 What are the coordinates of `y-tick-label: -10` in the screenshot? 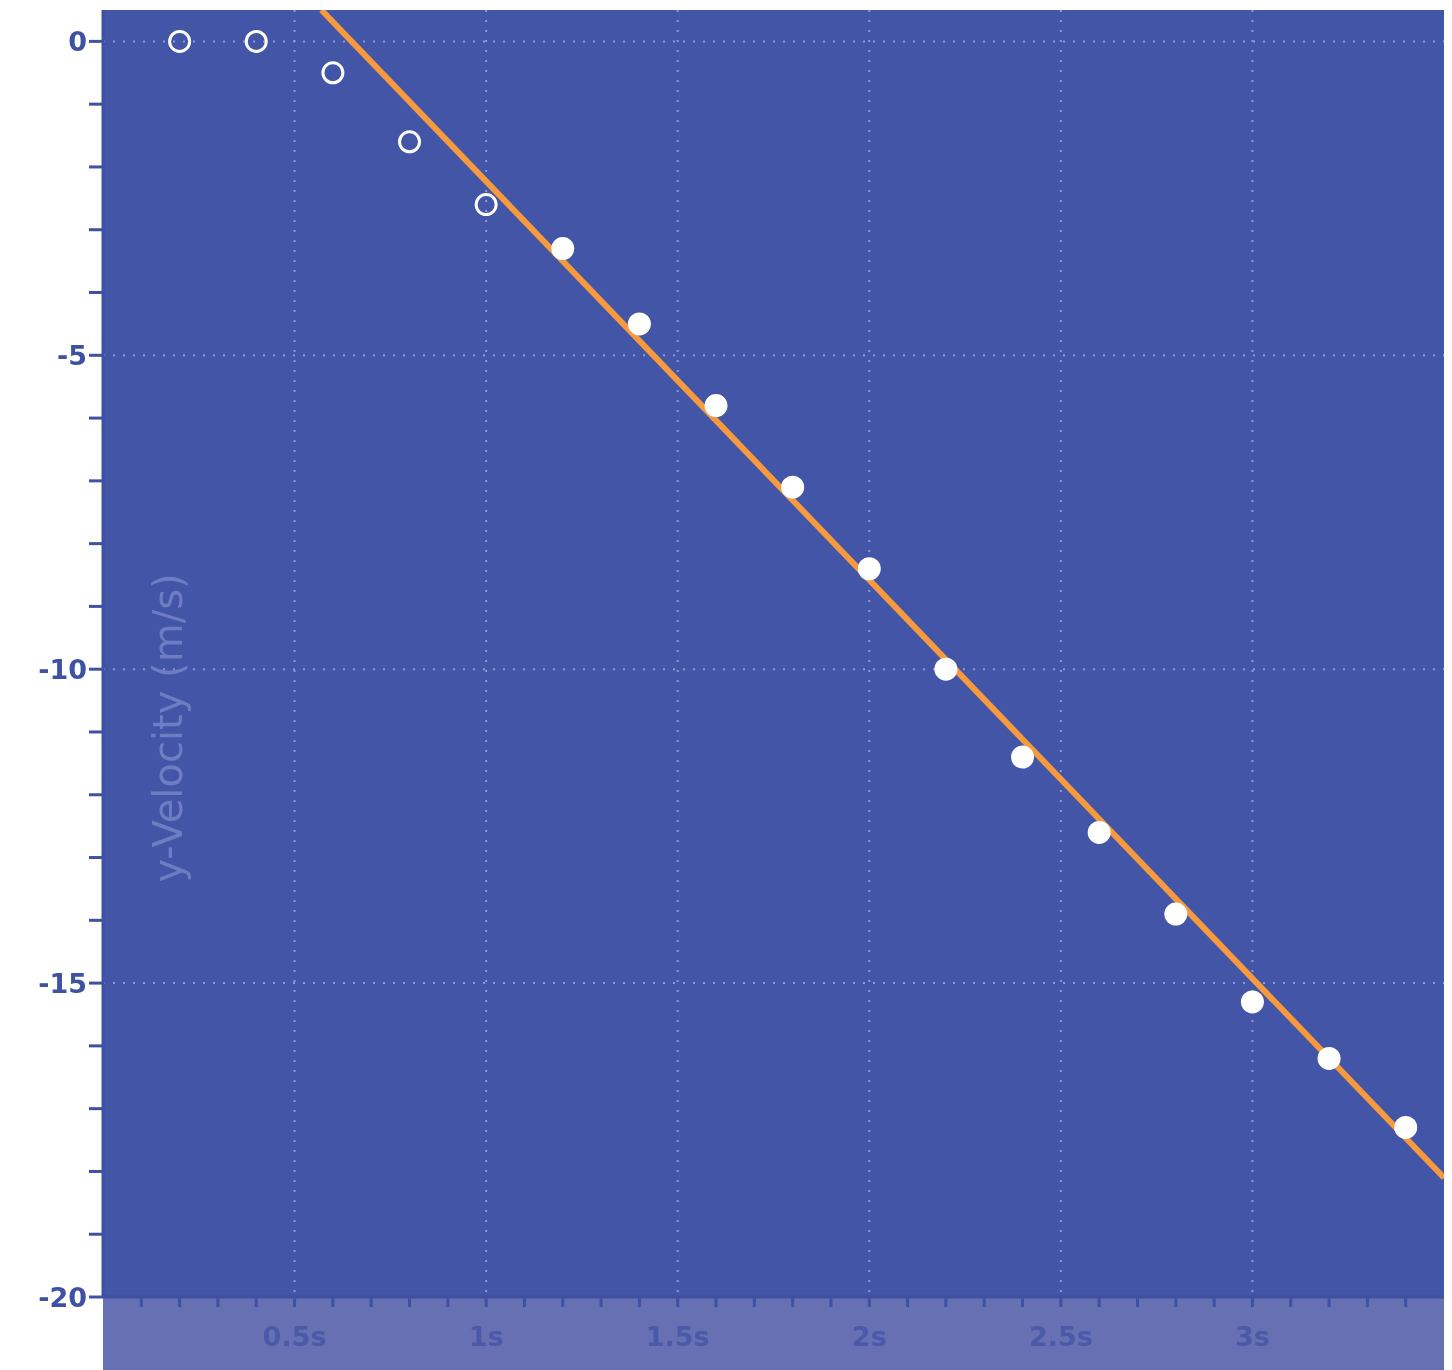 It's located at (62, 669).